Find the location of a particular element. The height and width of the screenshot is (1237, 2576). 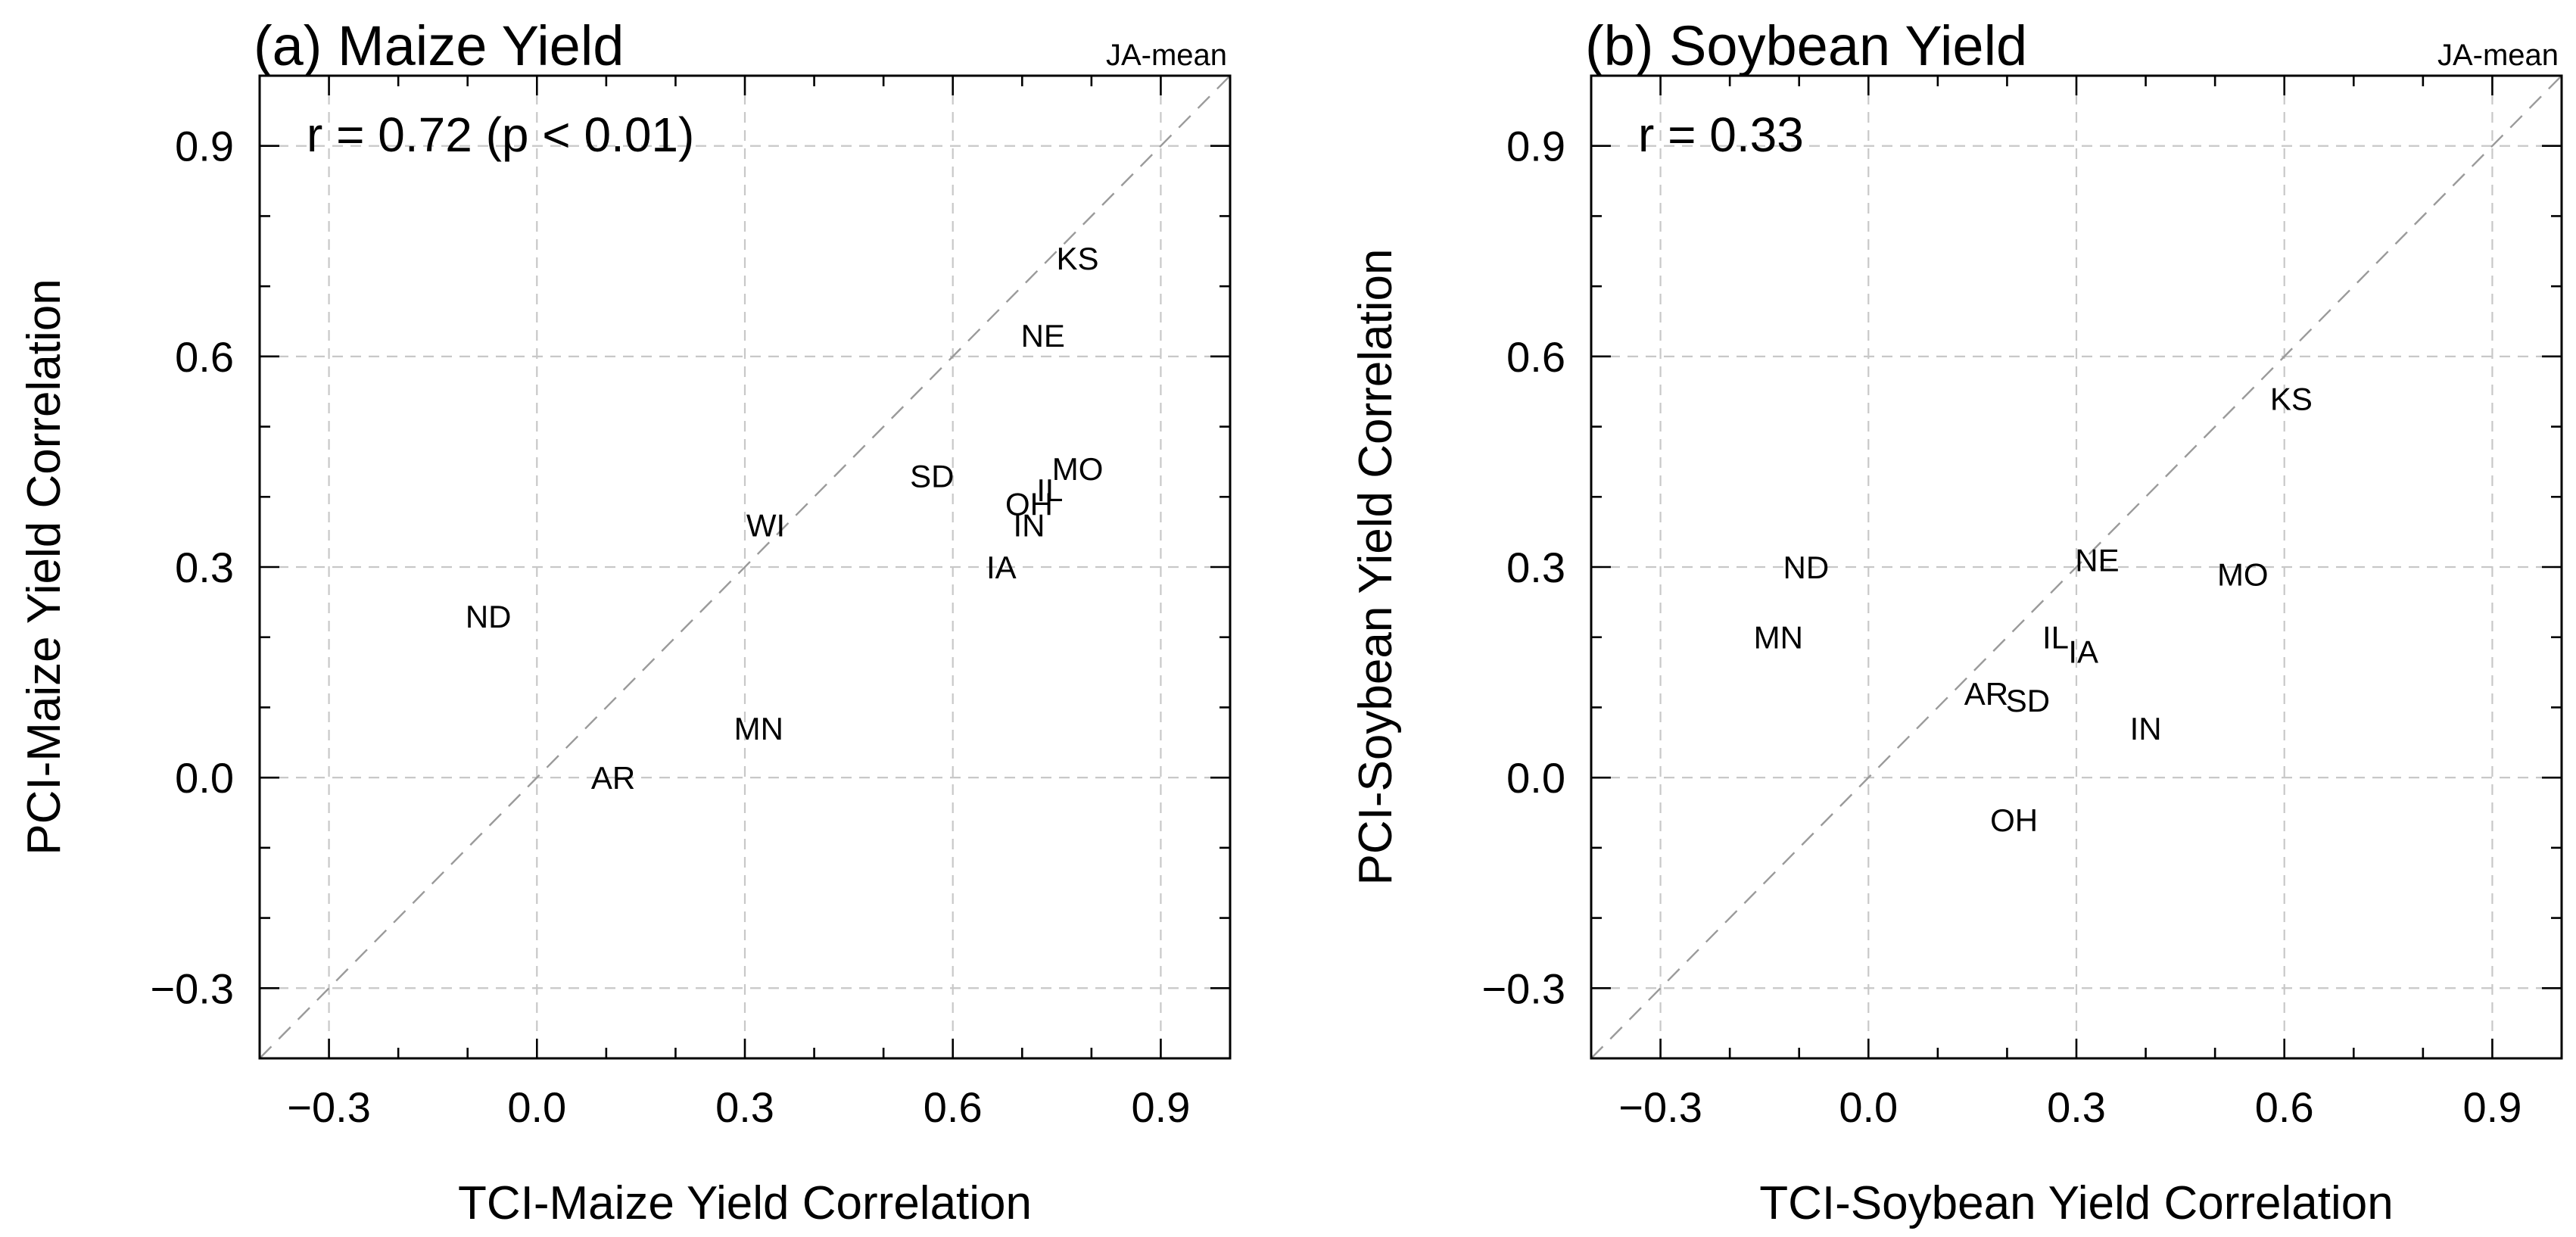

y-axis-label: PCI-Maize Yield Correlation is located at coordinates (44, 567).